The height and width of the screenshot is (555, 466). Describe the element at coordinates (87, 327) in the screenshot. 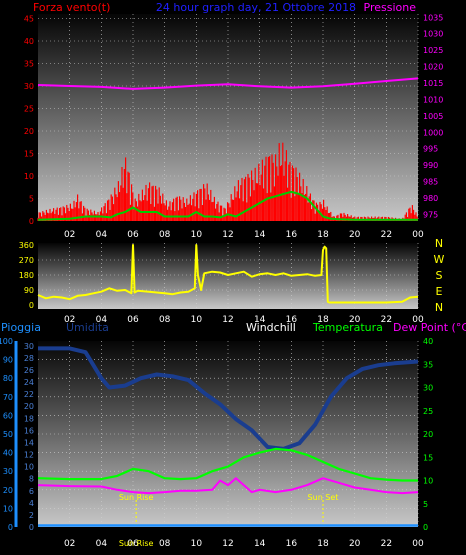

I see `humidity-axis-title: Umidita` at that location.